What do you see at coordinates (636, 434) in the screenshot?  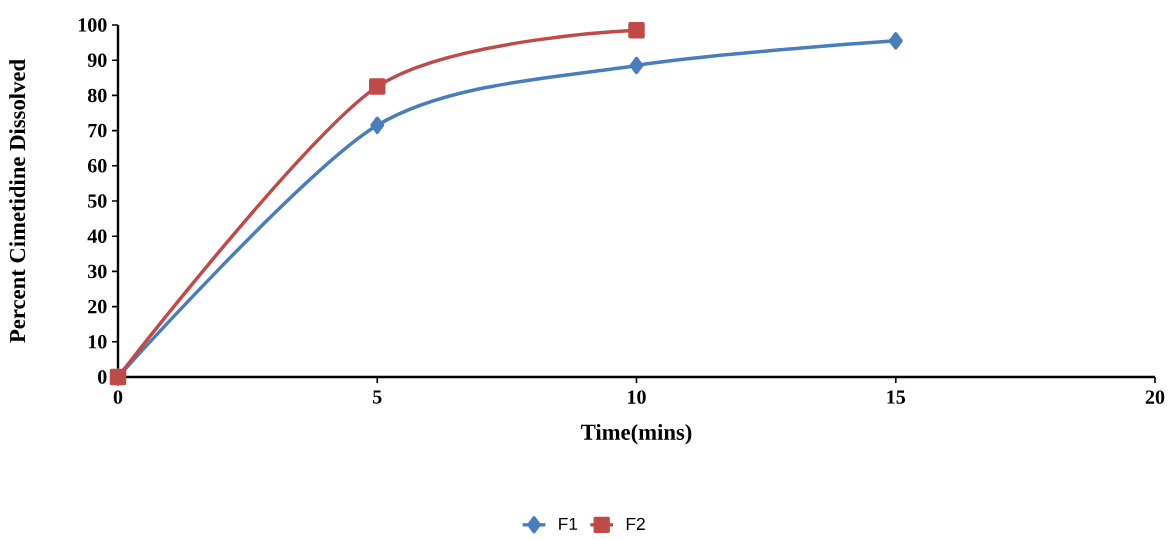 I see `x-axis-title: Time(mins)` at bounding box center [636, 434].